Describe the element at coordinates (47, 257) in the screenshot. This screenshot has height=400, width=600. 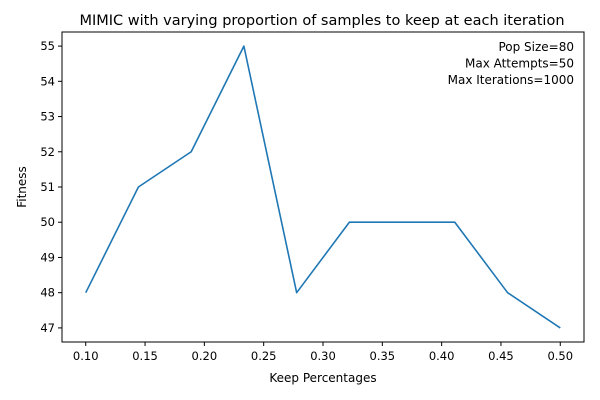
I see `y-tick-label: 49` at that location.